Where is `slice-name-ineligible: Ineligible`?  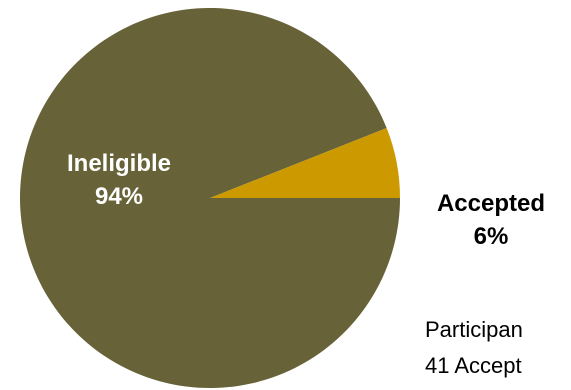
slice-name-ineligible: Ineligible is located at coordinates (118, 163).